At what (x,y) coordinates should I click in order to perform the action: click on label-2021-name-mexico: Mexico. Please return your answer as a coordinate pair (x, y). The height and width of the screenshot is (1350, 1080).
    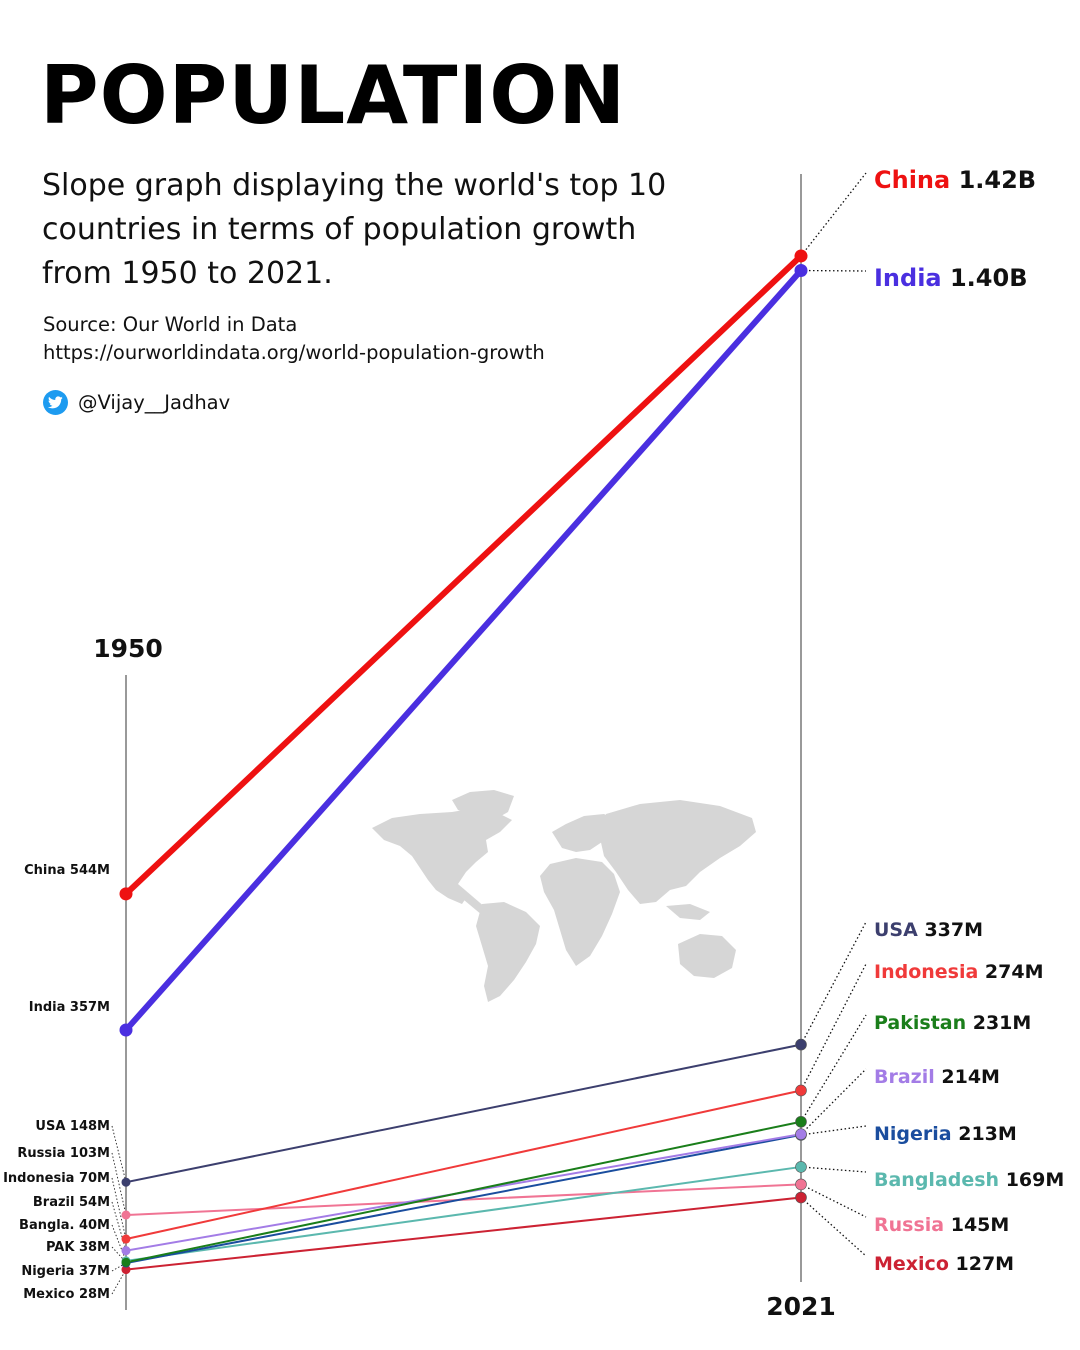
    Looking at the image, I should click on (911, 1264).